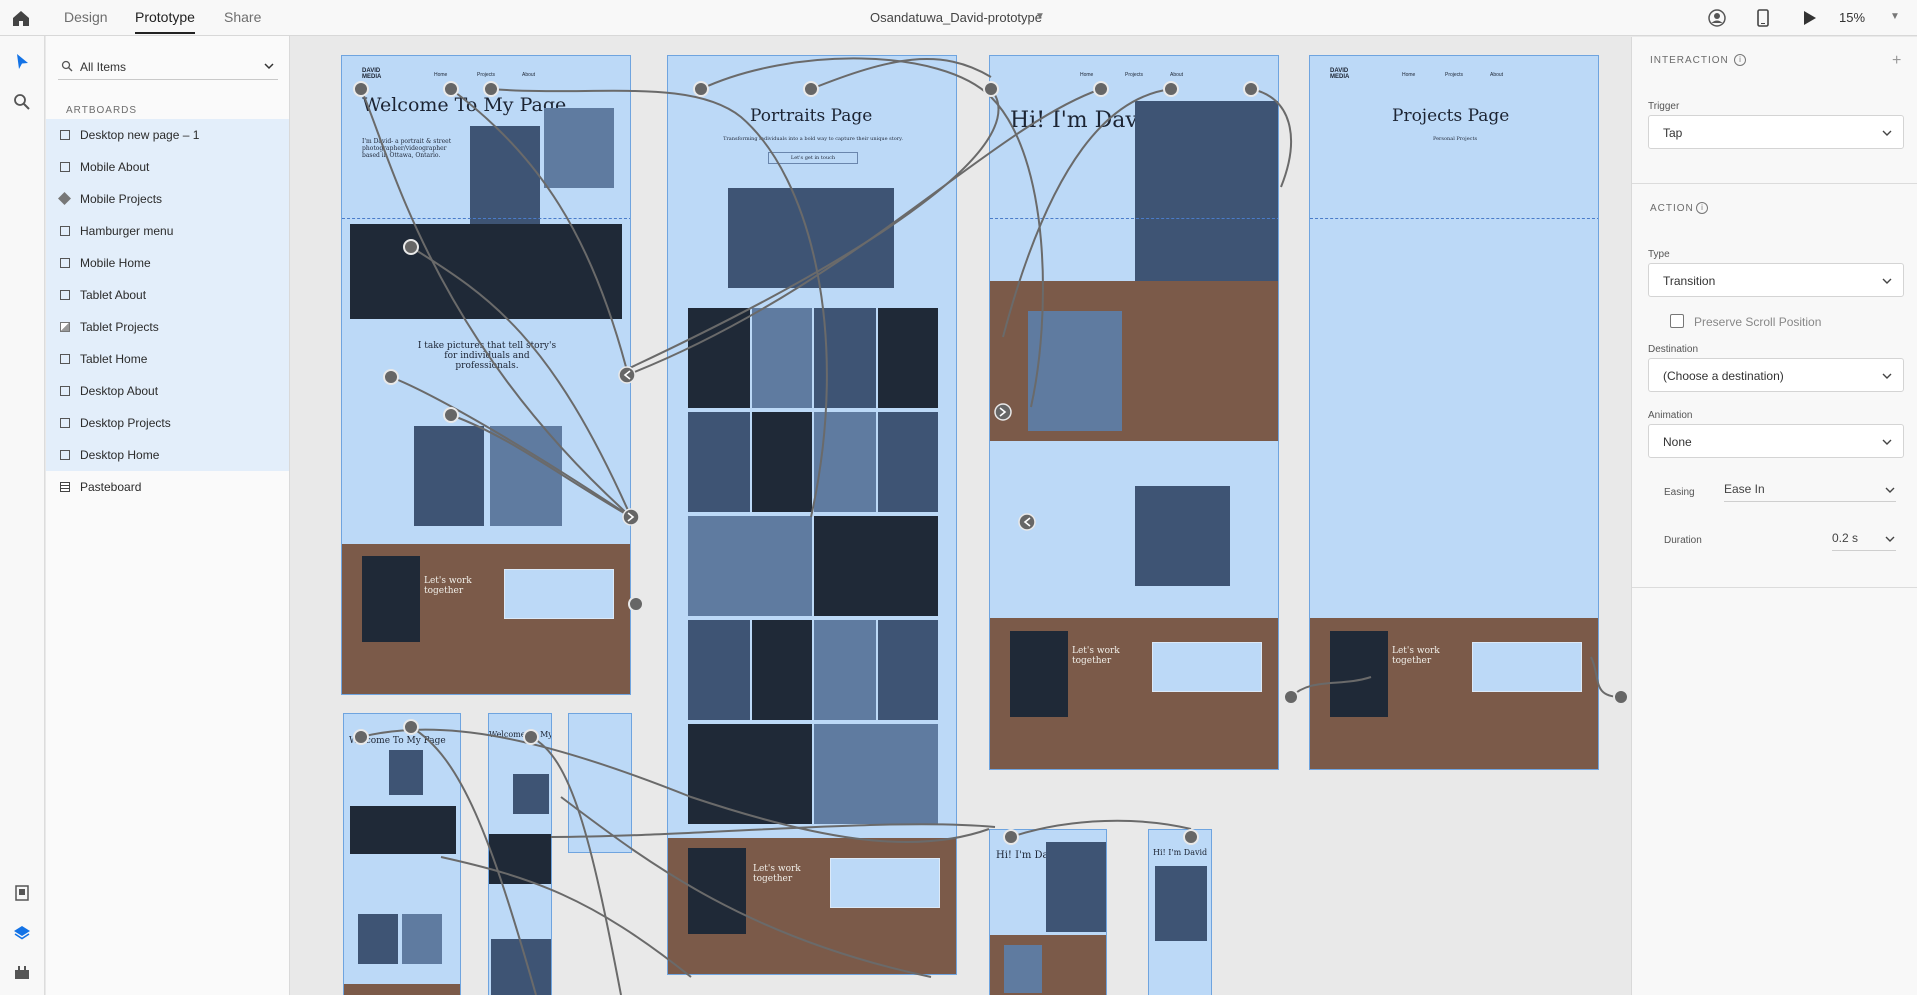  I want to click on easing-value: Ease In, so click(1744, 489).